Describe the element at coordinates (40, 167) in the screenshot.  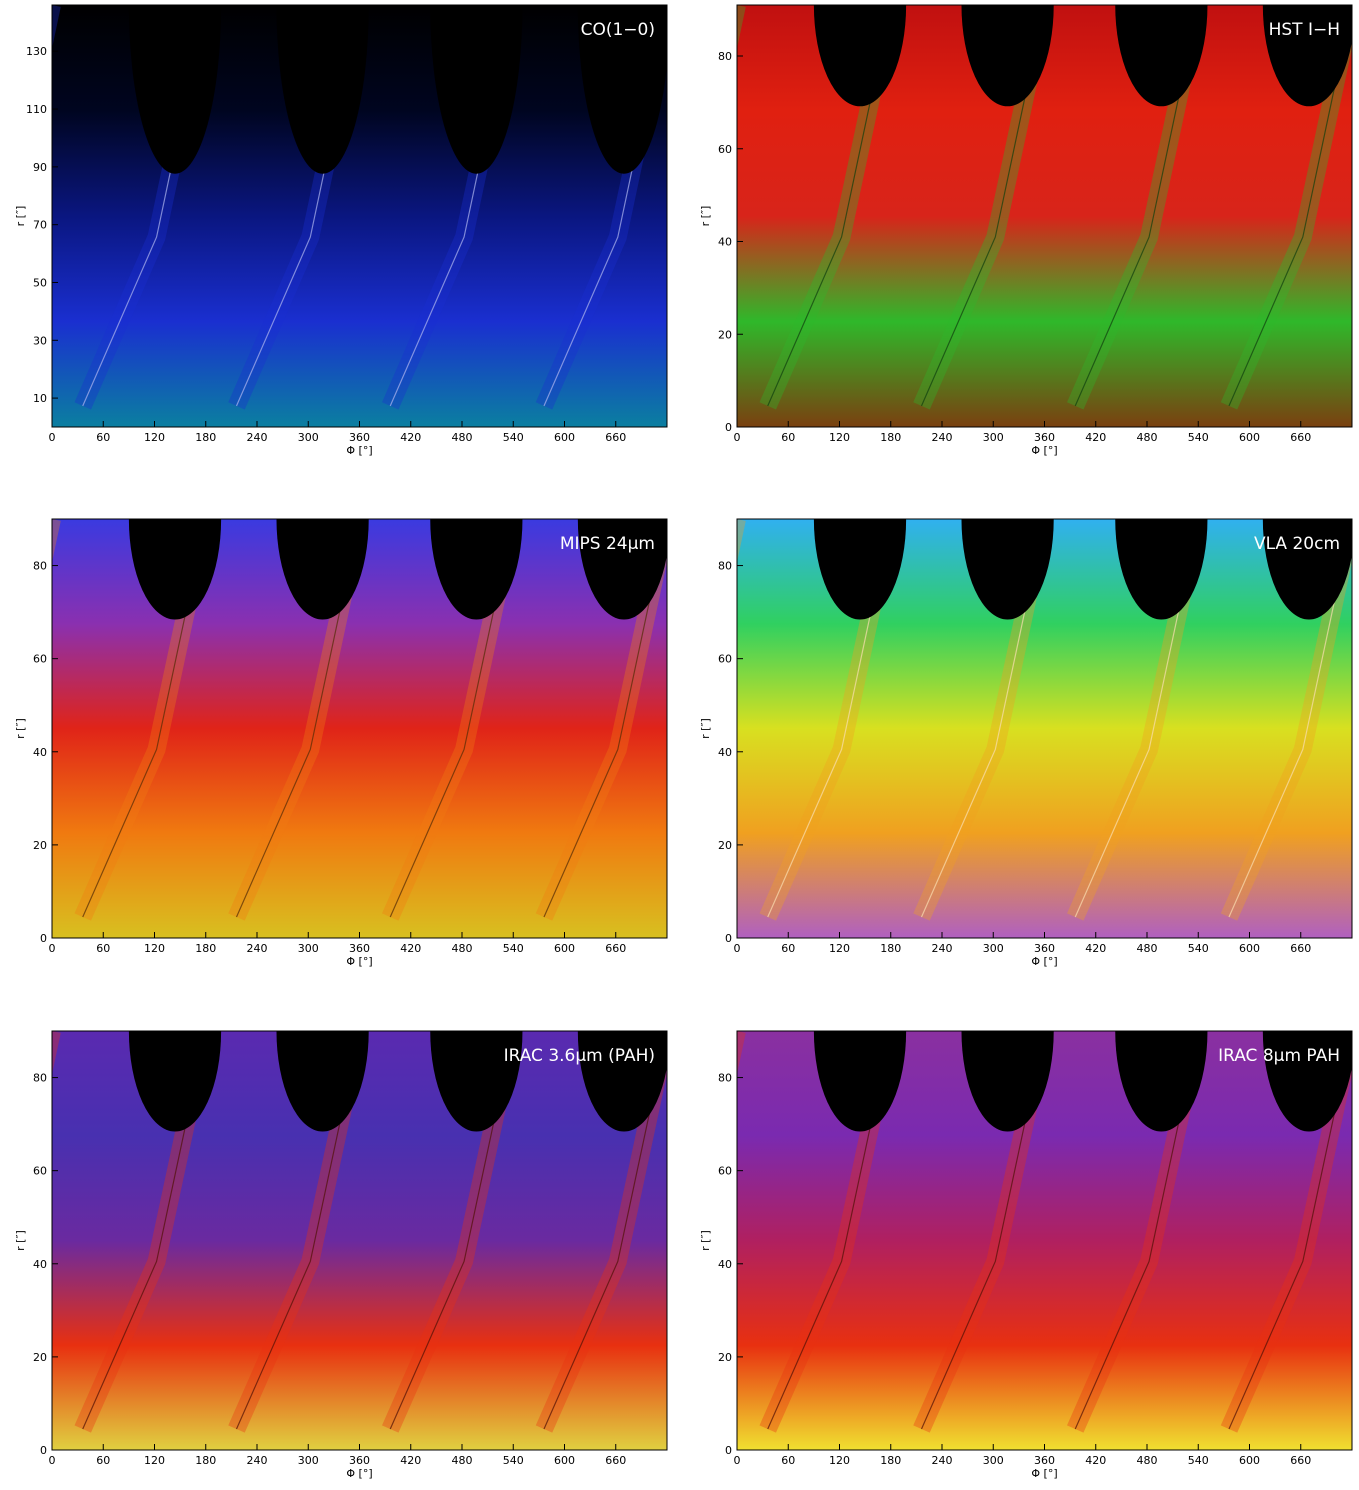
I see `y-tick-label: 90` at that location.